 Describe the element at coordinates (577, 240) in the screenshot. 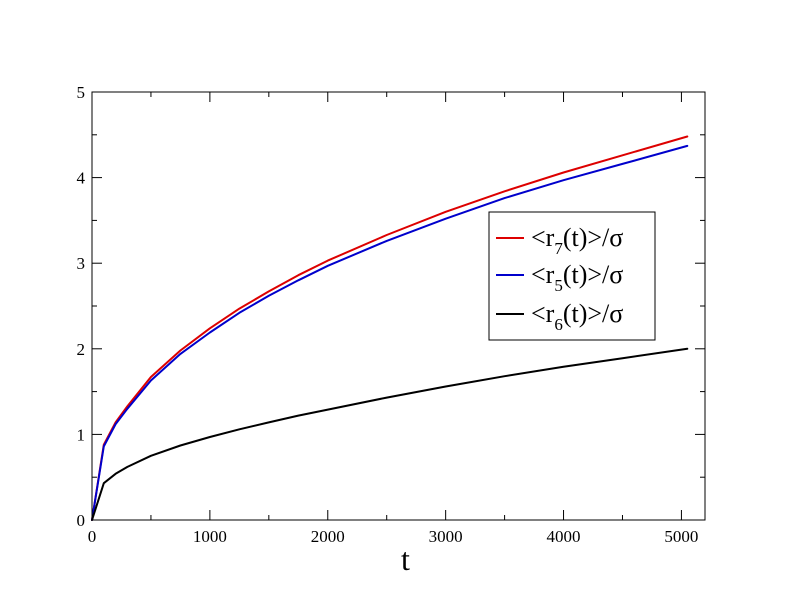

I see `legend-label-7: <r7(t)>/σ` at that location.